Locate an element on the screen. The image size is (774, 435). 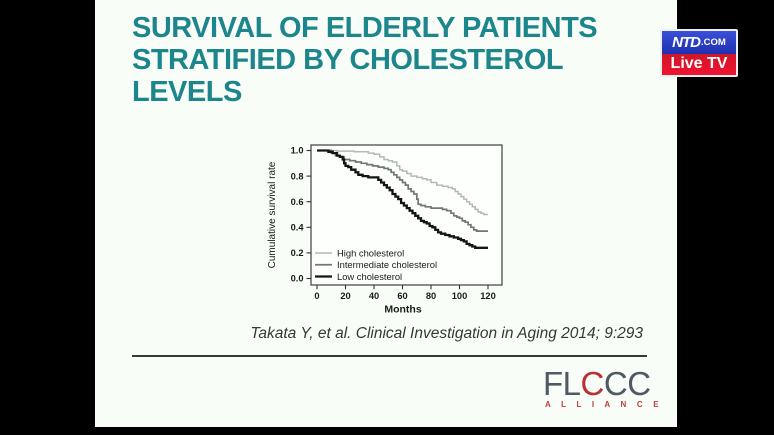
x-tick-label: 20 is located at coordinates (345, 296).